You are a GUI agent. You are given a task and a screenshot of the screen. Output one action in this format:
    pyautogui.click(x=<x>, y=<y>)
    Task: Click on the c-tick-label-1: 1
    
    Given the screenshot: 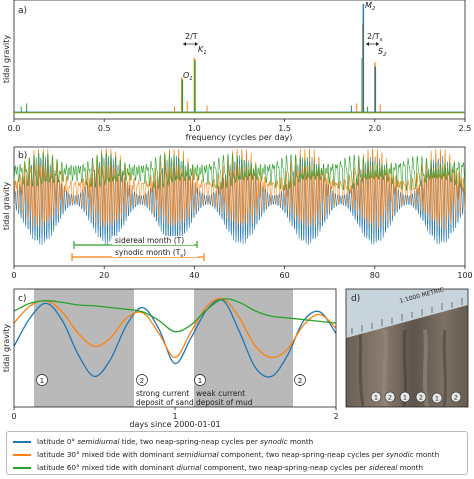 What is the action you would take?
    pyautogui.click(x=174, y=416)
    